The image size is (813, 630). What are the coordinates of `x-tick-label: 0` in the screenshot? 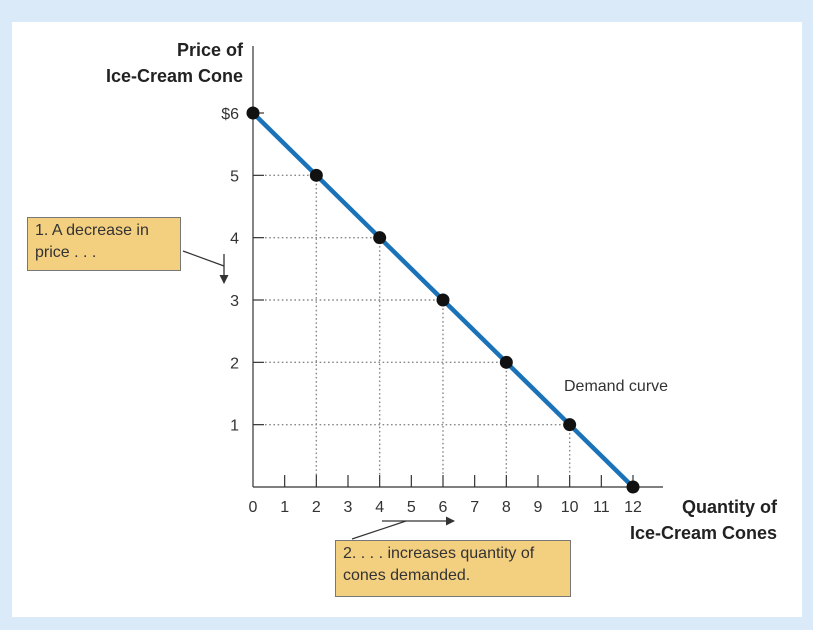 It's located at (253, 507).